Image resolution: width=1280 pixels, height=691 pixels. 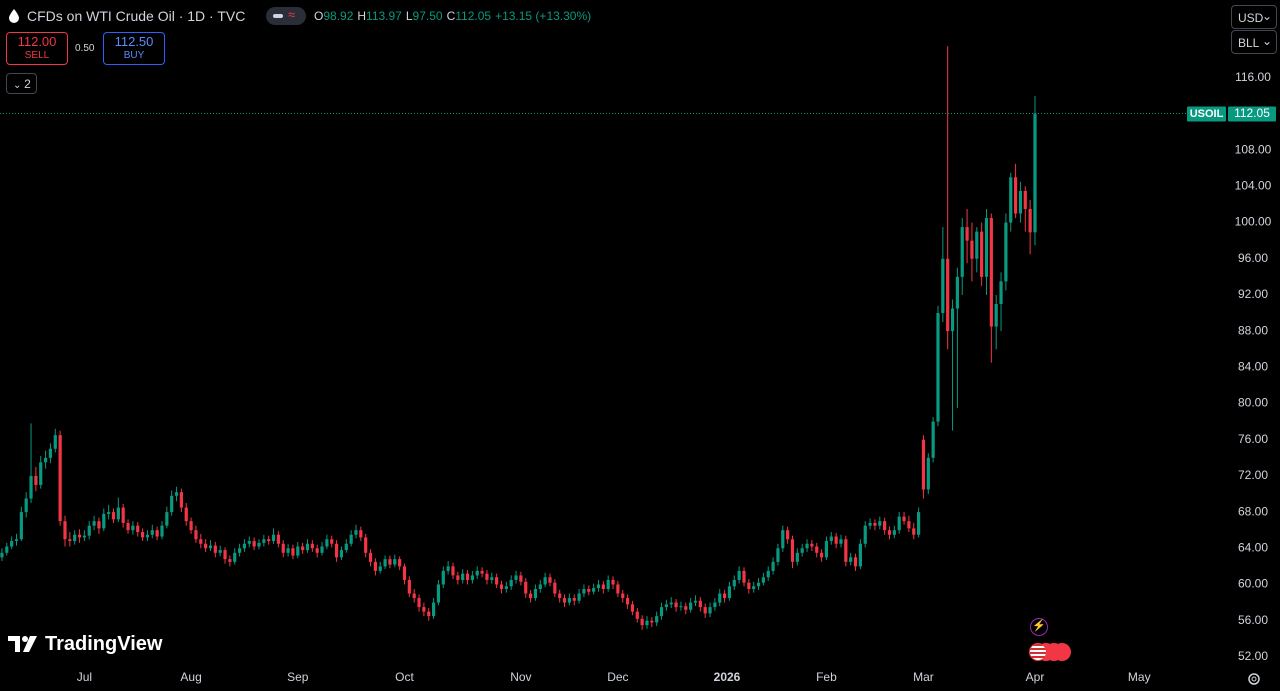 What do you see at coordinates (1253, 439) in the screenshot?
I see `y-tick-label: 76.00` at bounding box center [1253, 439].